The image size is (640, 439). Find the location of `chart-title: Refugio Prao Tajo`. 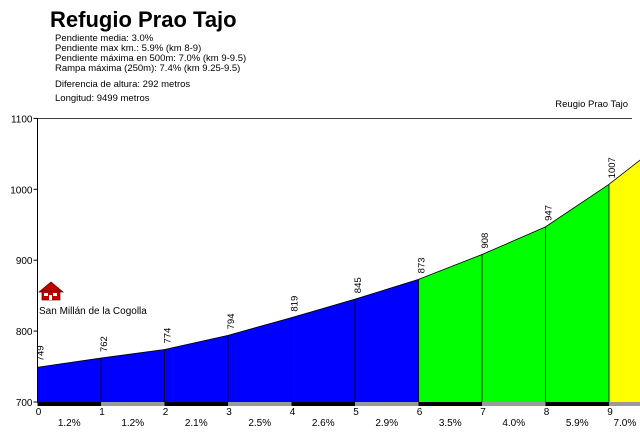

chart-title: Refugio Prao Tajo is located at coordinates (143, 19).